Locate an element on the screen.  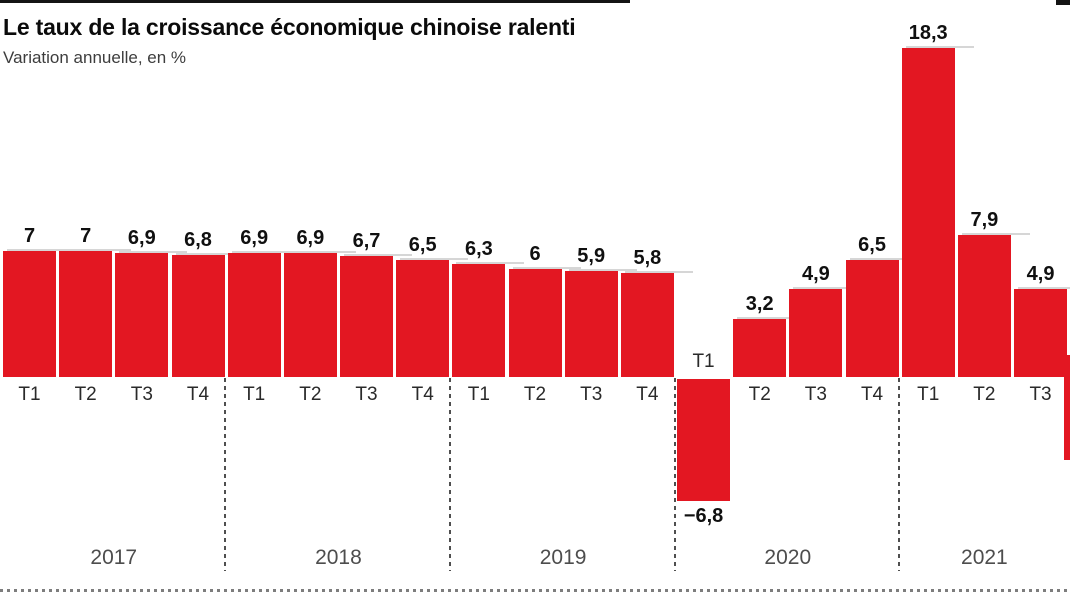
bar-2020-T1 is located at coordinates (704, 440).